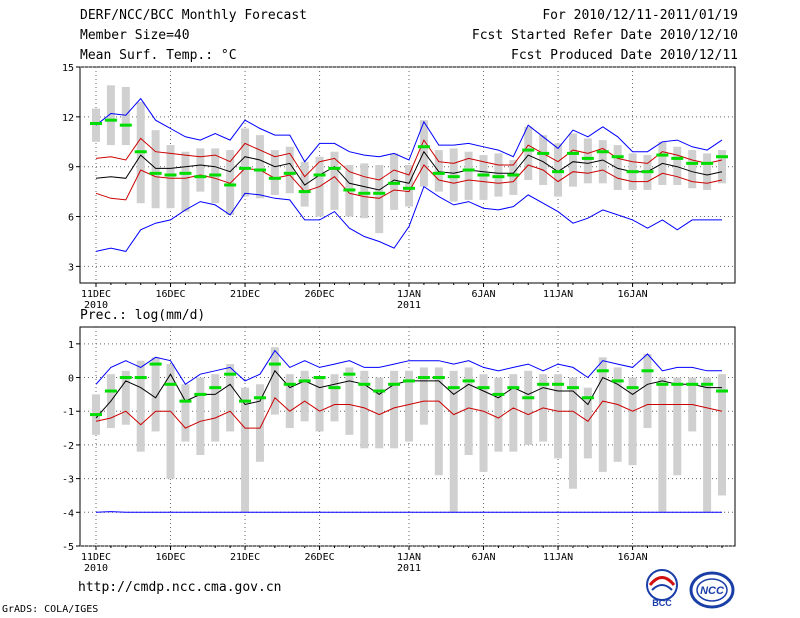 The width and height of the screenshot is (800, 618). Describe the element at coordinates (170, 294) in the screenshot. I see `temp-xtick-label: 16DEC` at that location.